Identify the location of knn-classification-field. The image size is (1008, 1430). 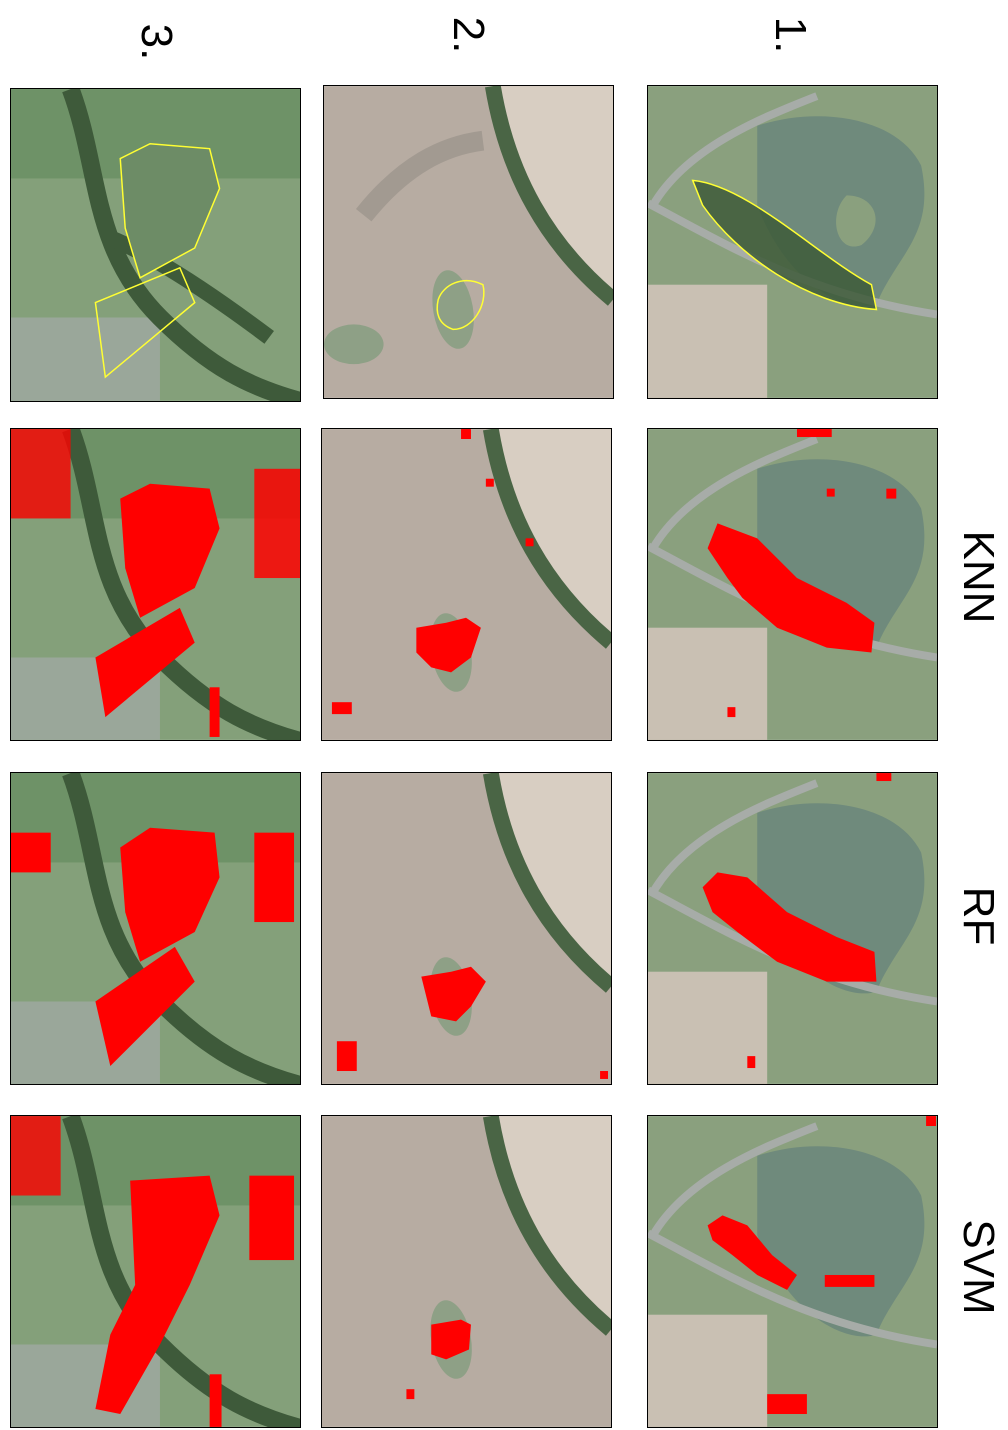
(466, 584).